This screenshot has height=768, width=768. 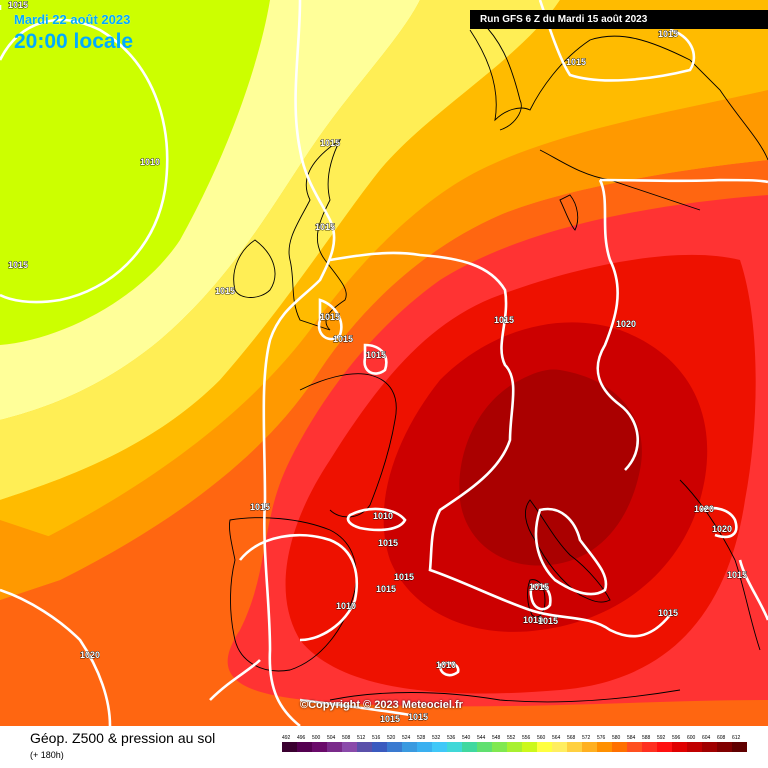 I want to click on isobar-1010-low, so click(x=84, y=161).